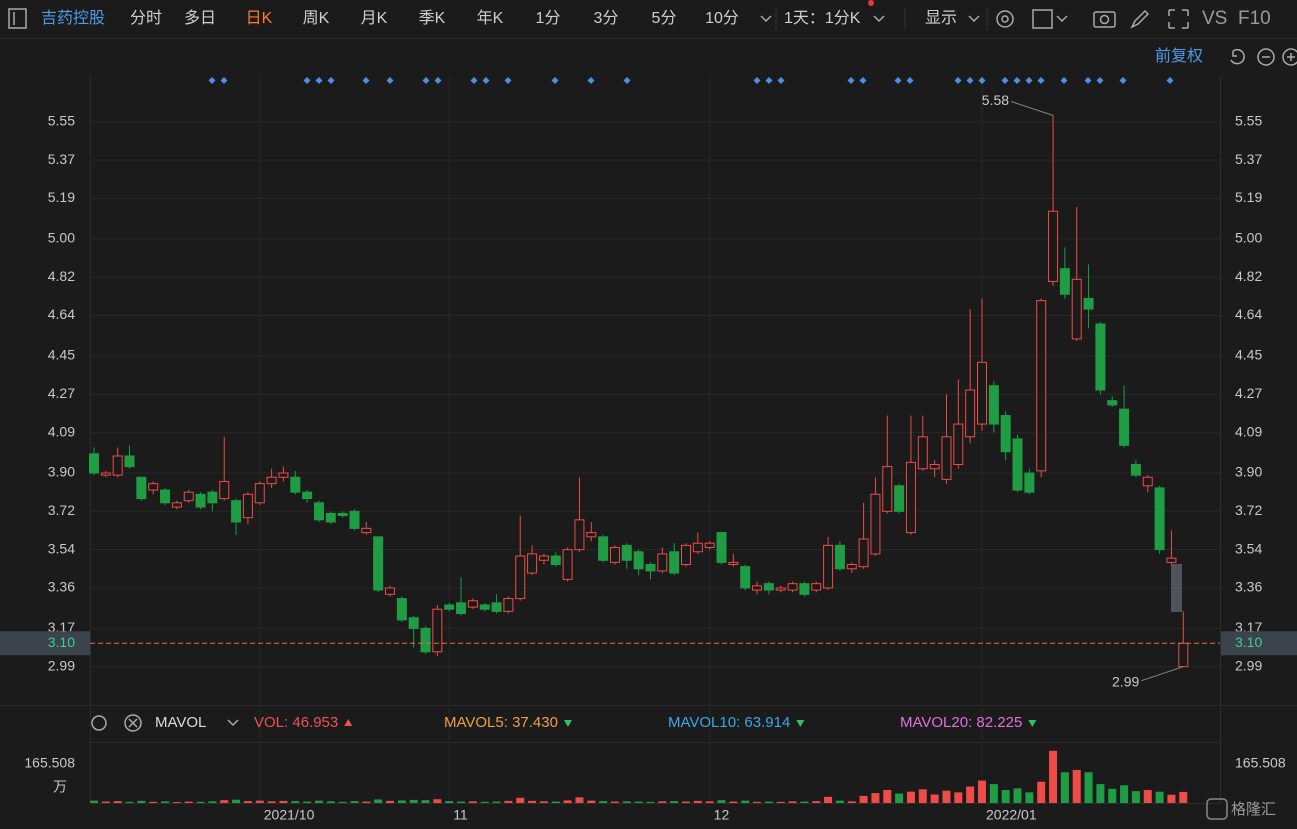 The image size is (1297, 829). What do you see at coordinates (1266, 57) in the screenshot?
I see `zoom-out-icon` at bounding box center [1266, 57].